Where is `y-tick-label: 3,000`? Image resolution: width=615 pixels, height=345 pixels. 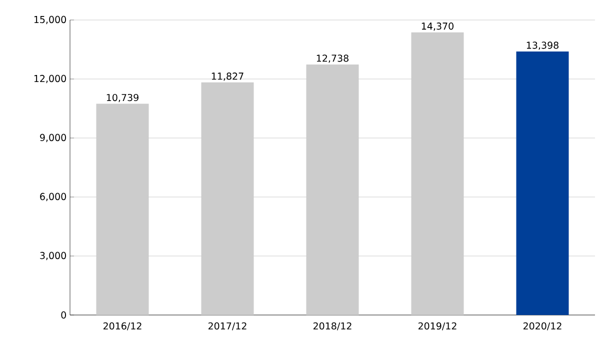 y-tick-label: 3,000 is located at coordinates (53, 256).